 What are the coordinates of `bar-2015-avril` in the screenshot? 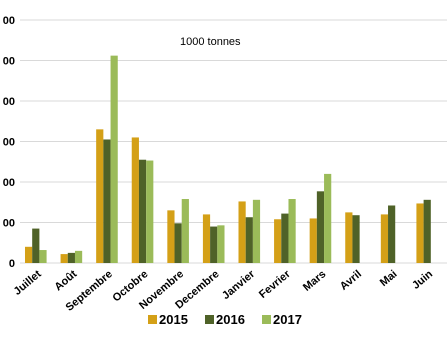 It's located at (349, 237).